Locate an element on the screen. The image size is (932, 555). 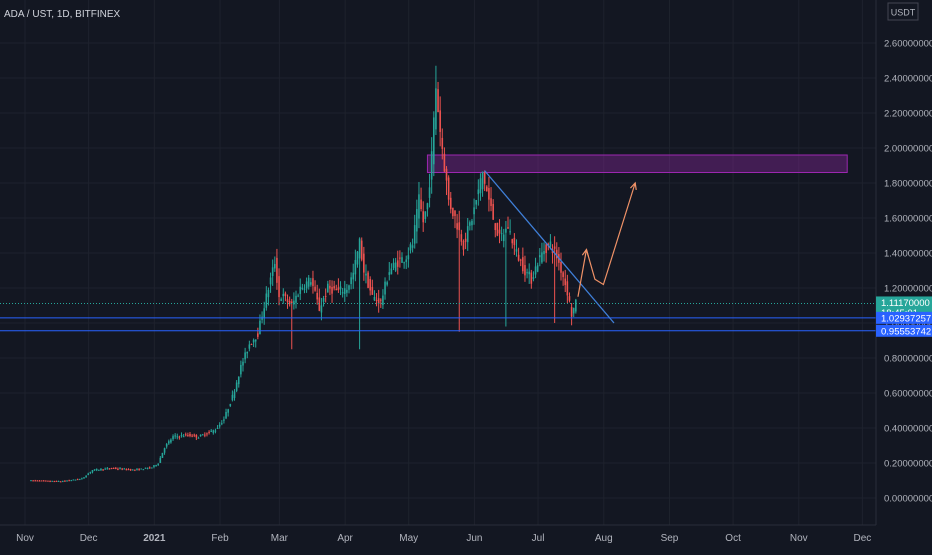
y-tick-label: 2.40000000 is located at coordinates (908, 79).